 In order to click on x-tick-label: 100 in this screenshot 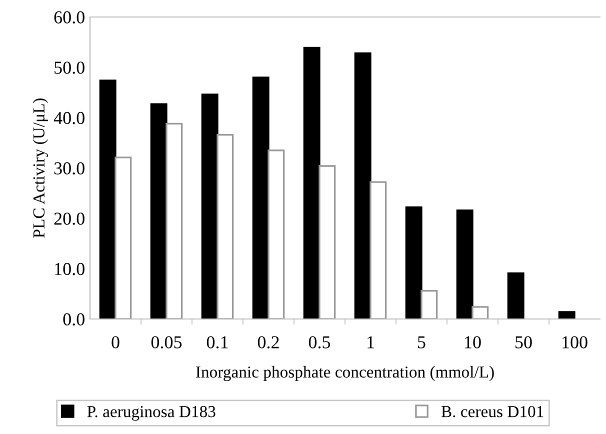, I will do `click(575, 342)`.